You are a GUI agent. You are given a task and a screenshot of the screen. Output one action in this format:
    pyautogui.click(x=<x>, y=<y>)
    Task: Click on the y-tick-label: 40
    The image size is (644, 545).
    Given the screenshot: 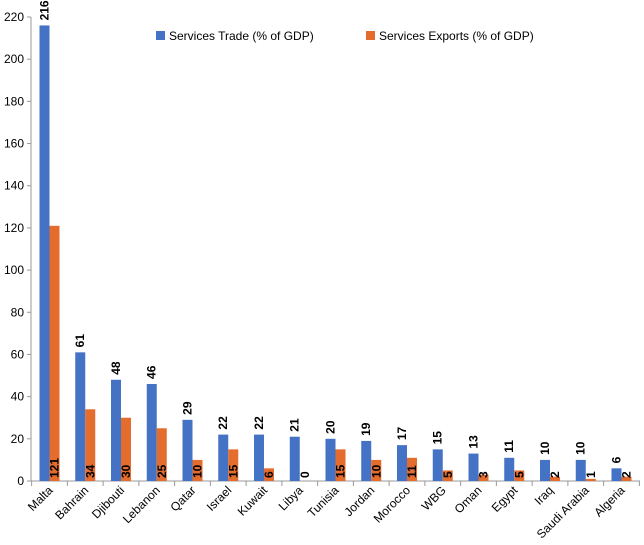 What is the action you would take?
    pyautogui.click(x=18, y=397)
    